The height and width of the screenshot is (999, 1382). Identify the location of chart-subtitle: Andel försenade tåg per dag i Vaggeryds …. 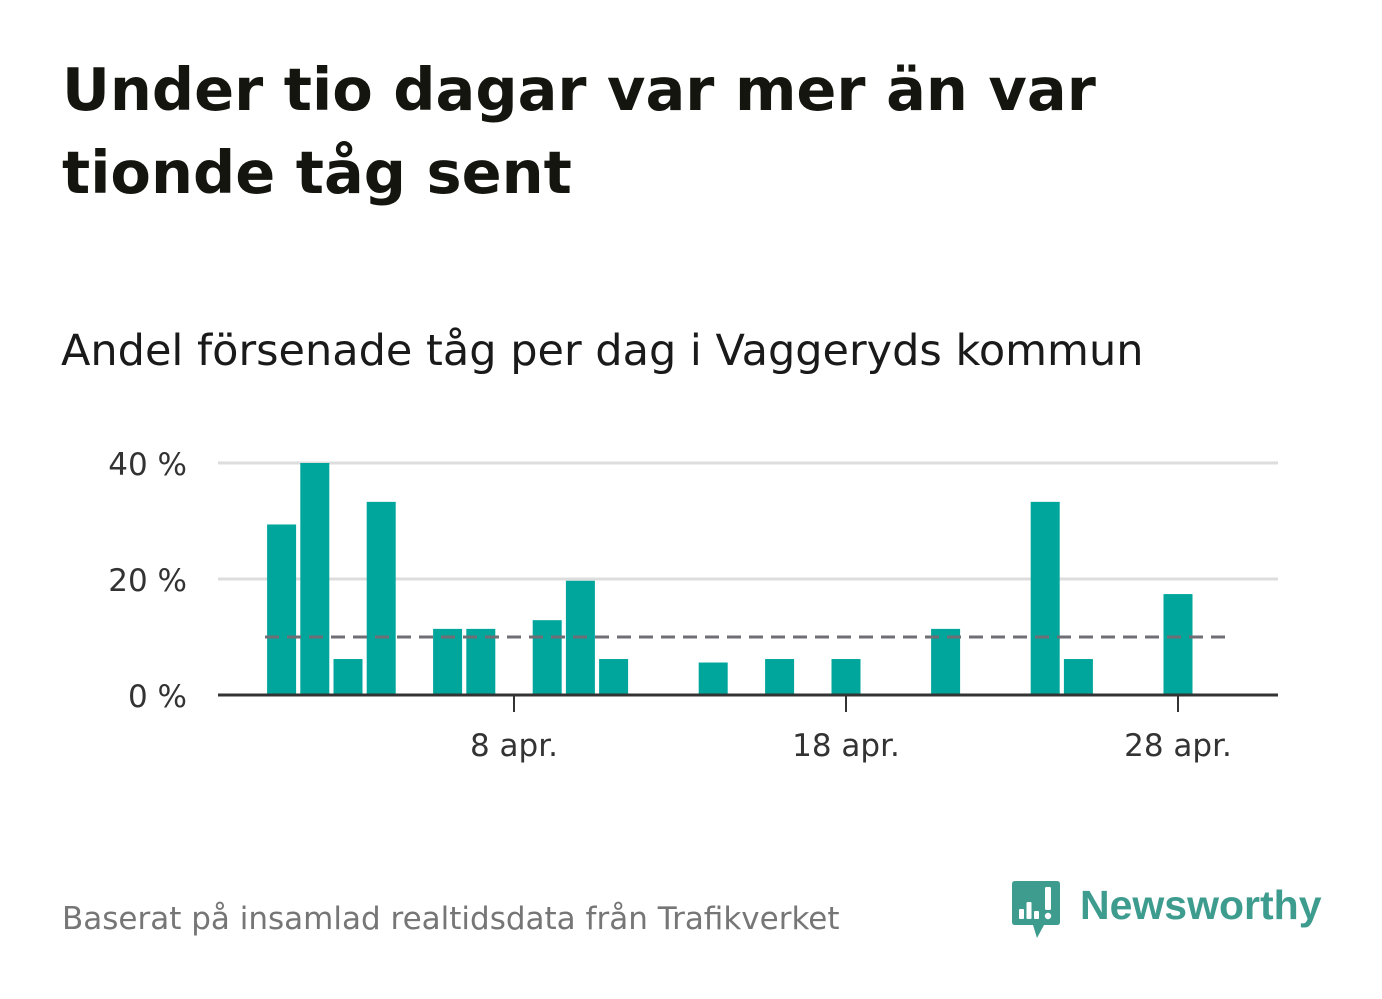
(602, 351).